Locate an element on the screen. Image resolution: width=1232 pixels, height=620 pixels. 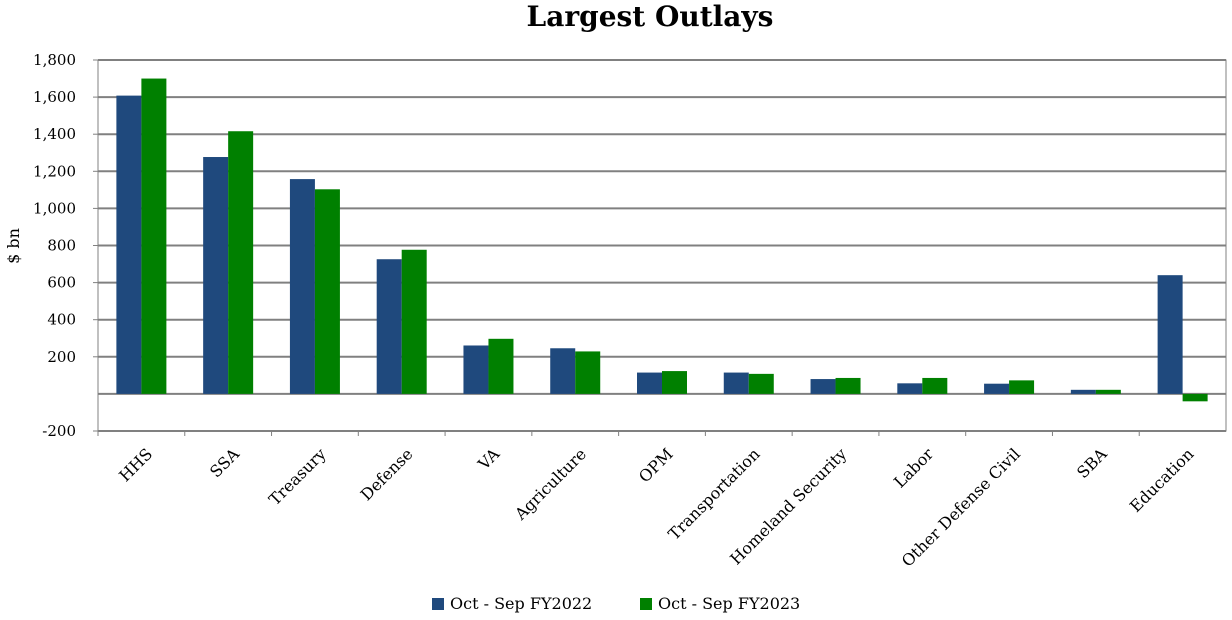
x-tick-label: Treasury is located at coordinates (297, 476).